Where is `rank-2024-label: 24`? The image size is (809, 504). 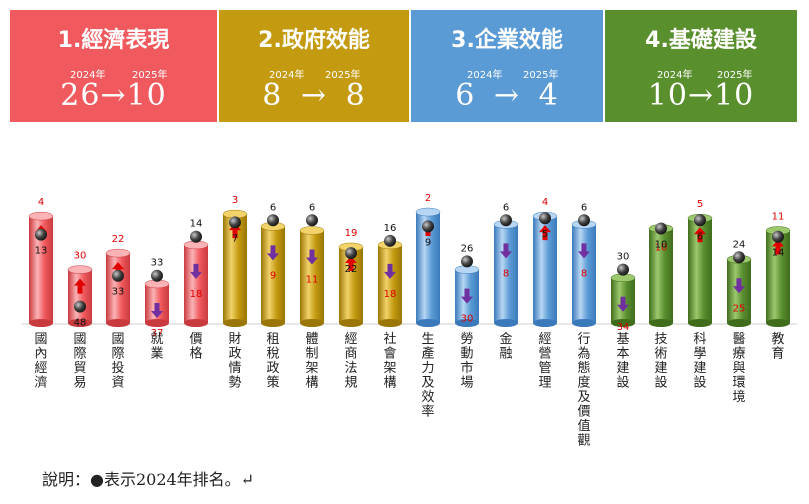
rank-2024-label: 24 is located at coordinates (739, 244).